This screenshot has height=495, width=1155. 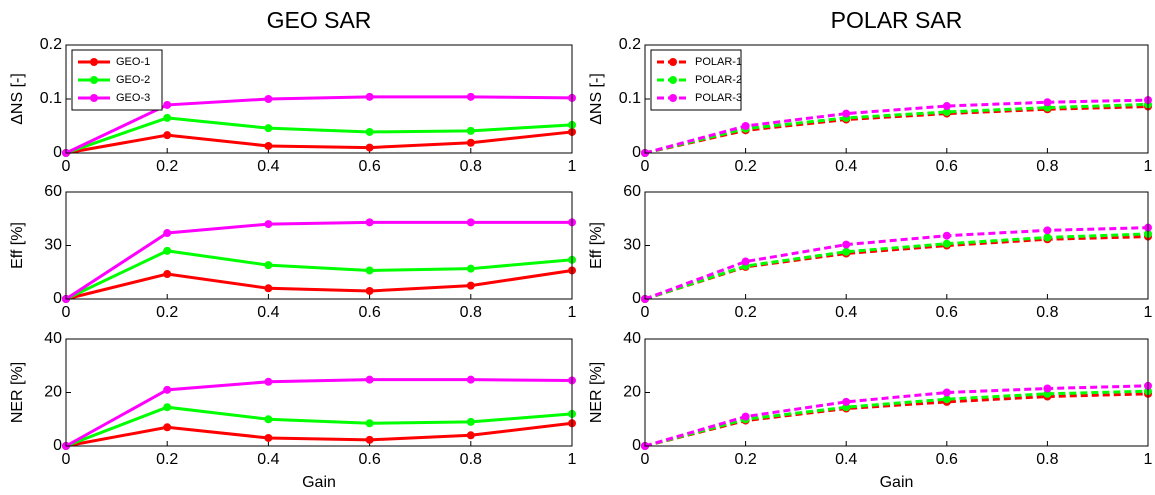 What do you see at coordinates (696, 80) in the screenshot?
I see `legend-box` at bounding box center [696, 80].